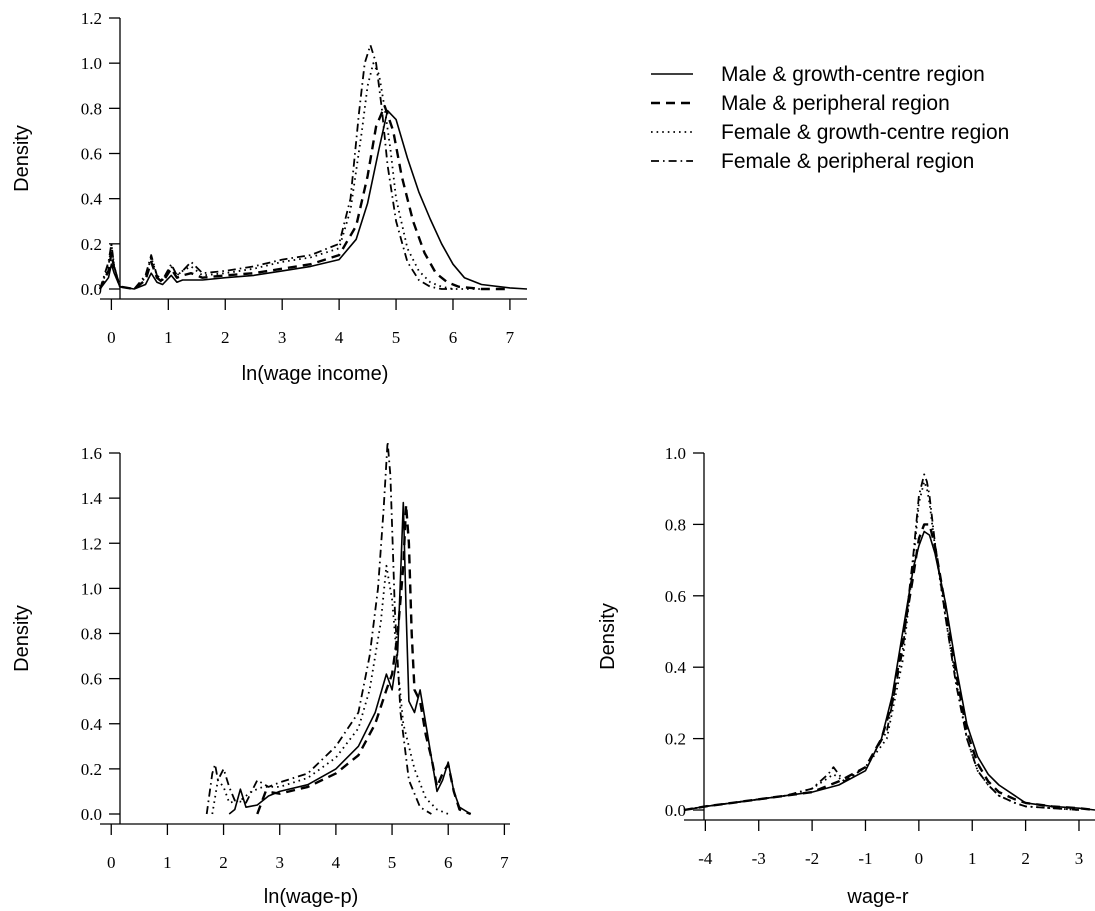 The image size is (1095, 911). I want to click on x-tick-label: -3, so click(759, 858).